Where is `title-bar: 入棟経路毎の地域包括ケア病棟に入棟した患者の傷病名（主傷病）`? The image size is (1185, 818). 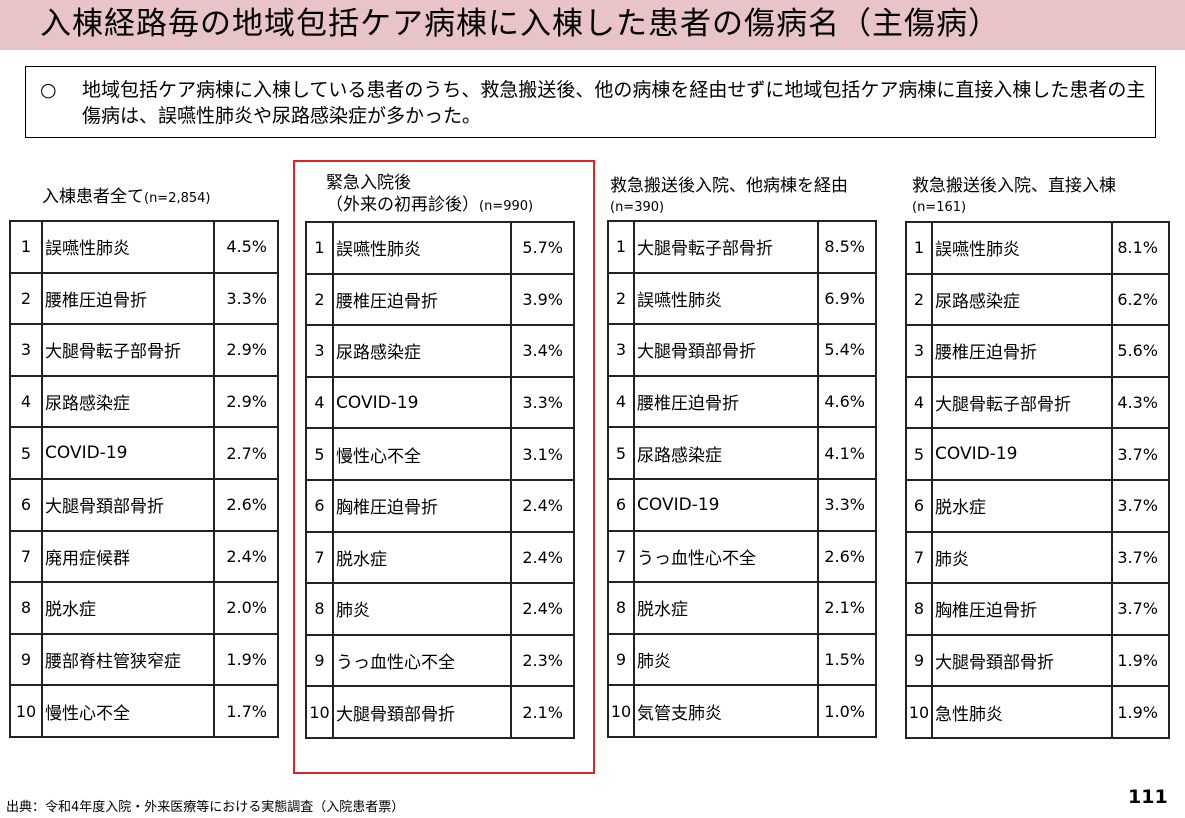 title-bar: 入棟経路毎の地域包括ケア病棟に入棟した患者の傷病名（主傷病） is located at coordinates (592, 25).